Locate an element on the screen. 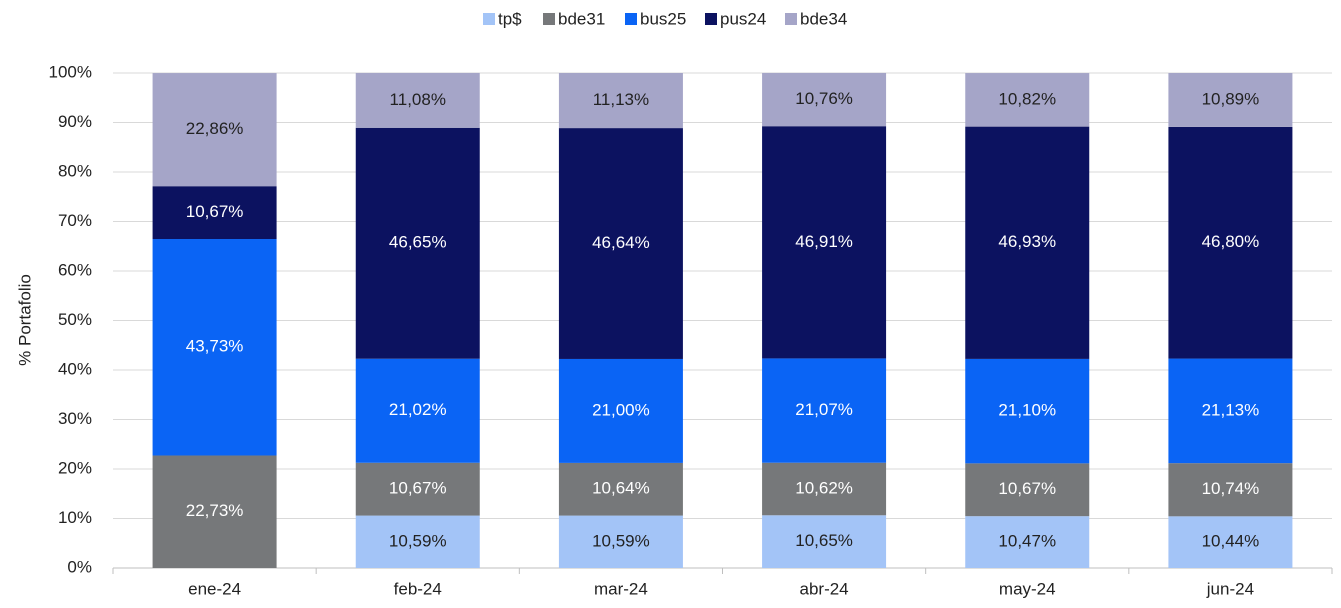  x-tick-label: abr-24 is located at coordinates (824, 588).